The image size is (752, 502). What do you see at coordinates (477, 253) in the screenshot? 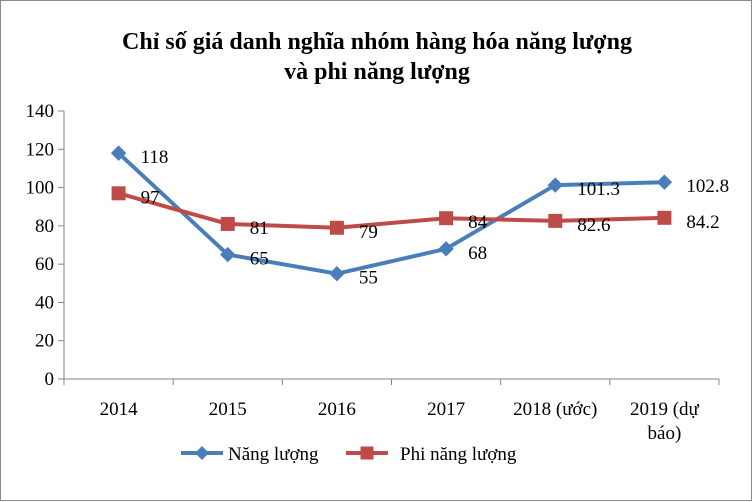
I see `data-label: 68` at bounding box center [477, 253].